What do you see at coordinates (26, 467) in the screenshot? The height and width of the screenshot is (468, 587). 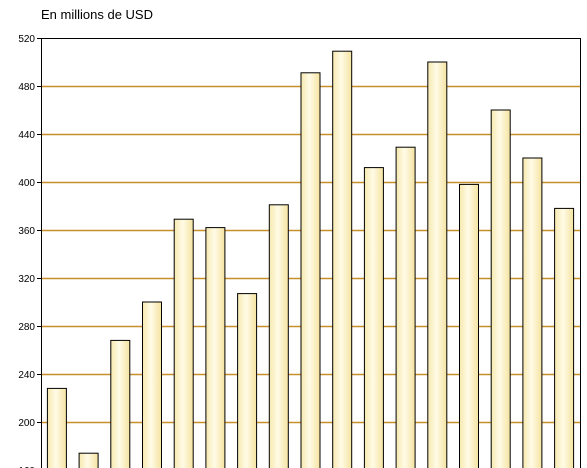 I see `y-tick-label: 160` at bounding box center [26, 467].